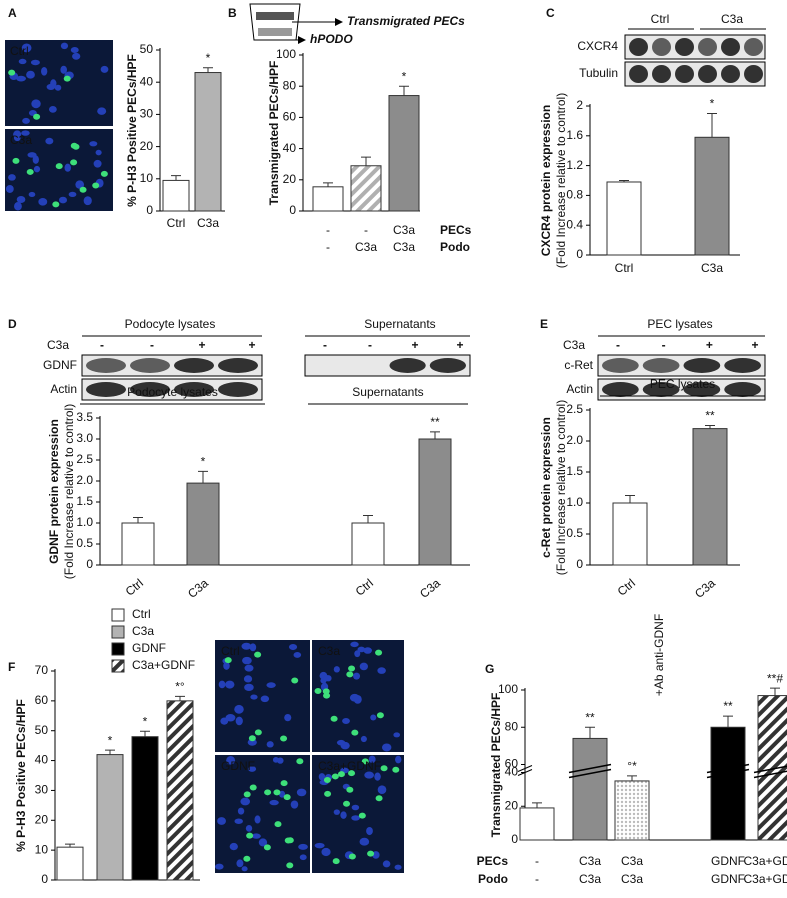 The image size is (787, 898). Describe the element at coordinates (328, 247) in the screenshot. I see `row-label: -` at that location.